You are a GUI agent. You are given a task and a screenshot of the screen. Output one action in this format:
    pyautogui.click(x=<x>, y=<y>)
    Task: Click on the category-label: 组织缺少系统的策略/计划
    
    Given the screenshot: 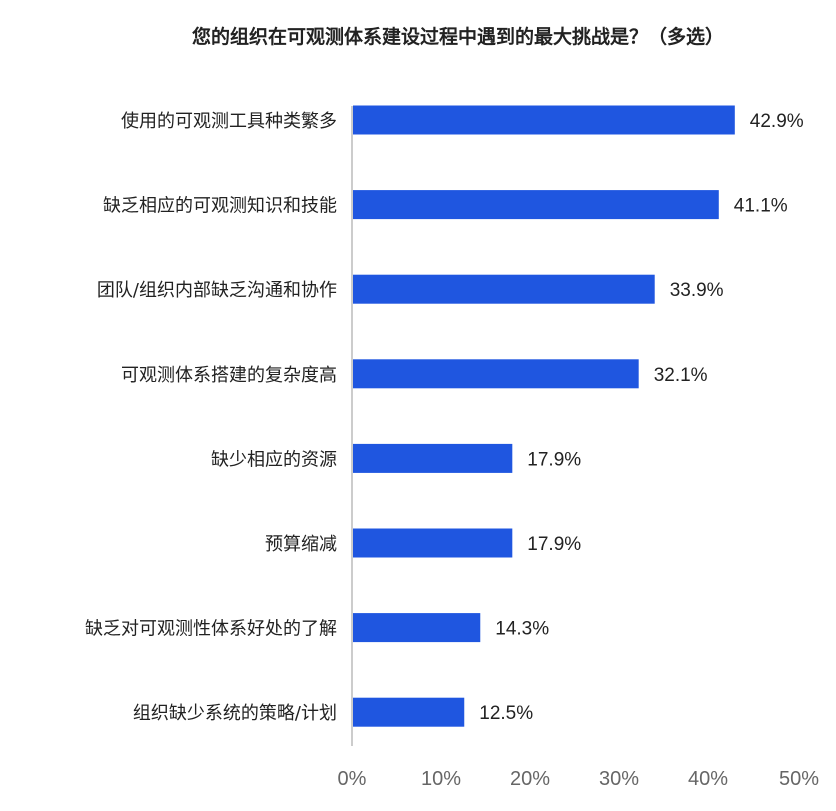 What is the action you would take?
    pyautogui.click(x=235, y=713)
    